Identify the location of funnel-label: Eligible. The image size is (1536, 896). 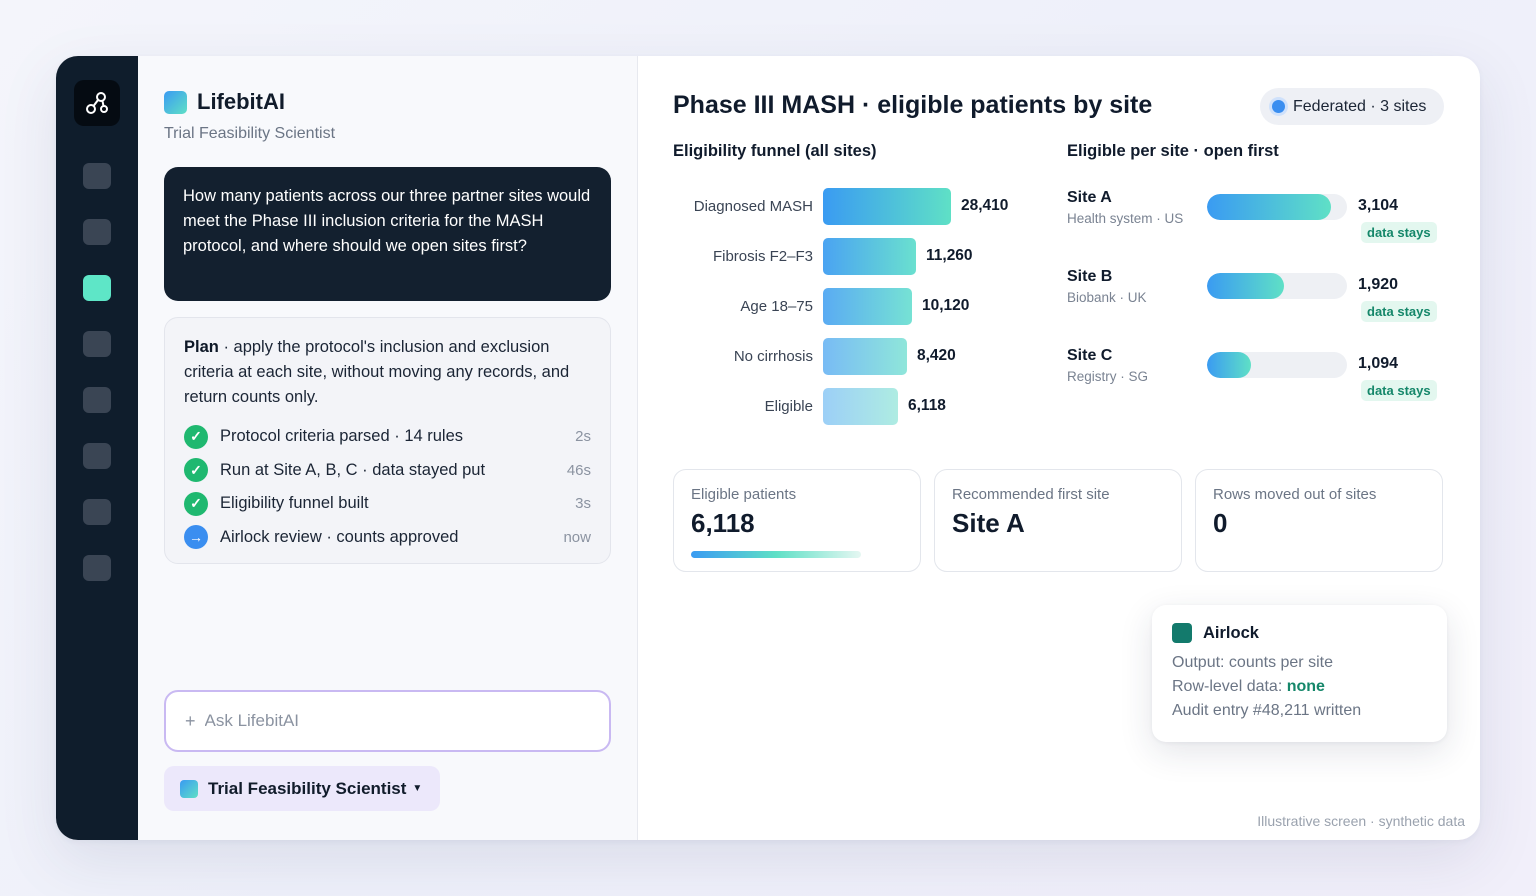
(788, 406).